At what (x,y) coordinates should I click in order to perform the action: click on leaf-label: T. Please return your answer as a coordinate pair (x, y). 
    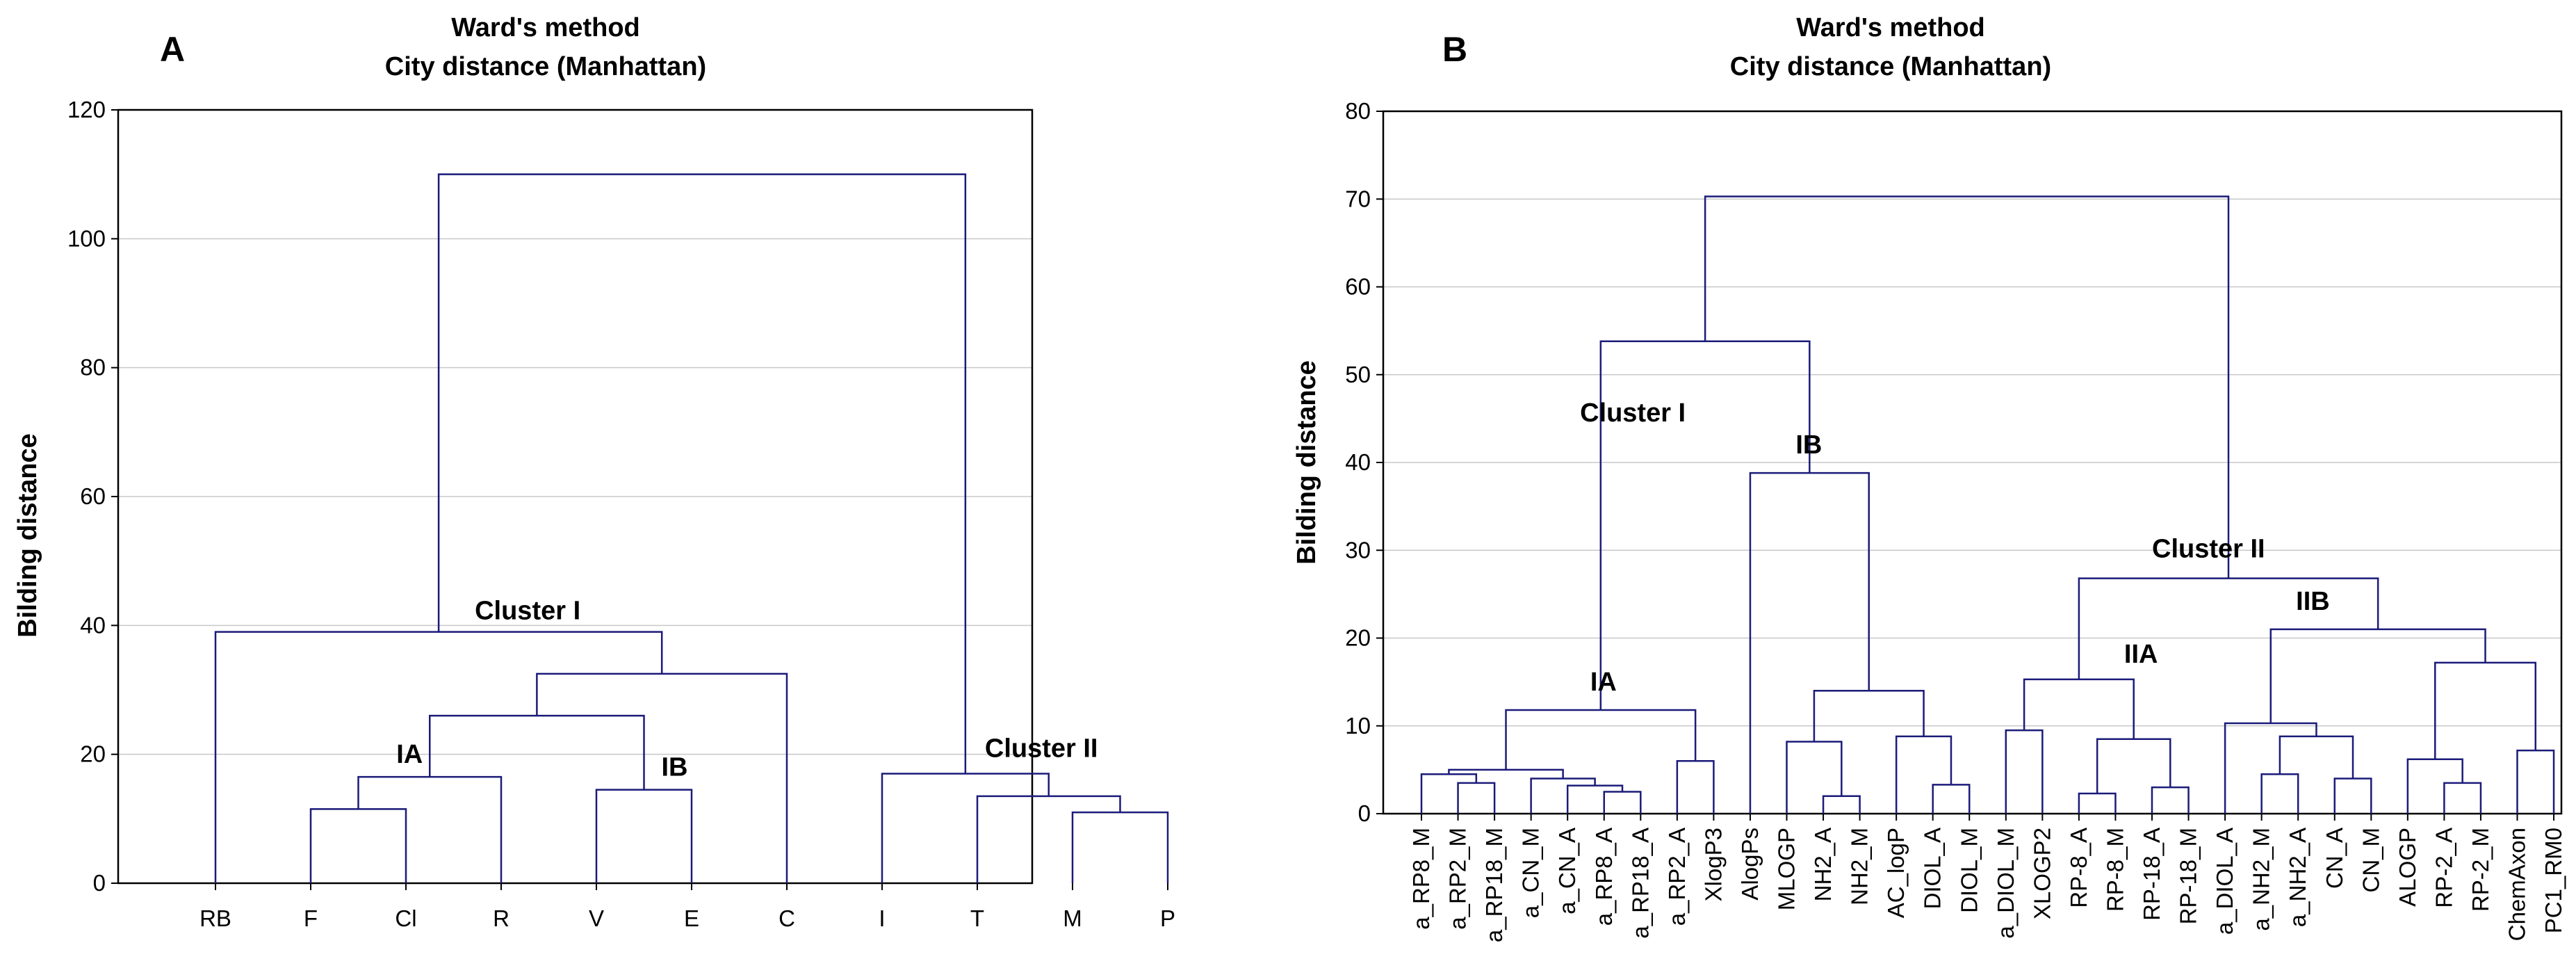
    Looking at the image, I should click on (977, 918).